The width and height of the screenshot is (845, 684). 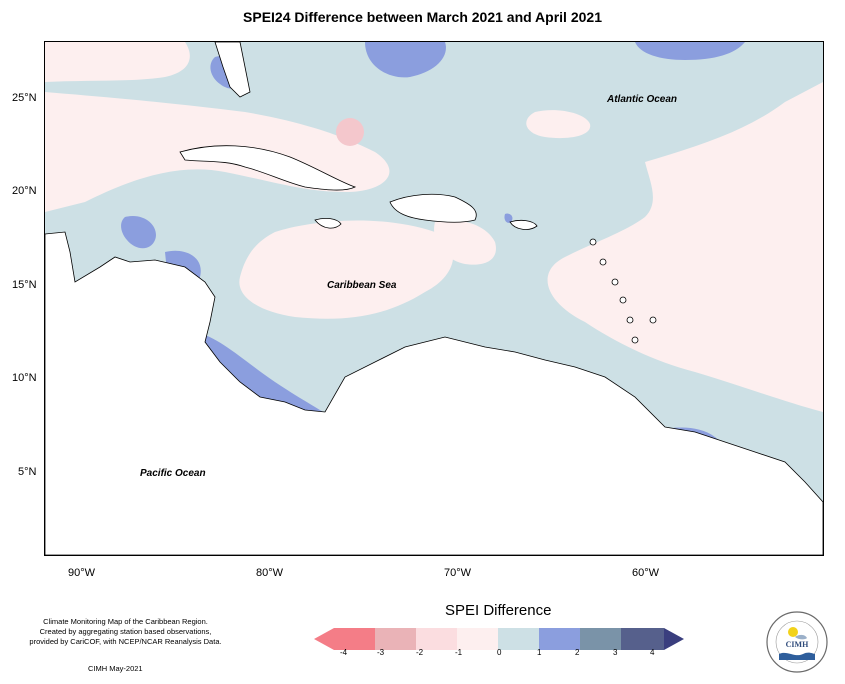 What do you see at coordinates (173, 473) in the screenshot?
I see `label-pacific-ocean: Pacific Ocean` at bounding box center [173, 473].